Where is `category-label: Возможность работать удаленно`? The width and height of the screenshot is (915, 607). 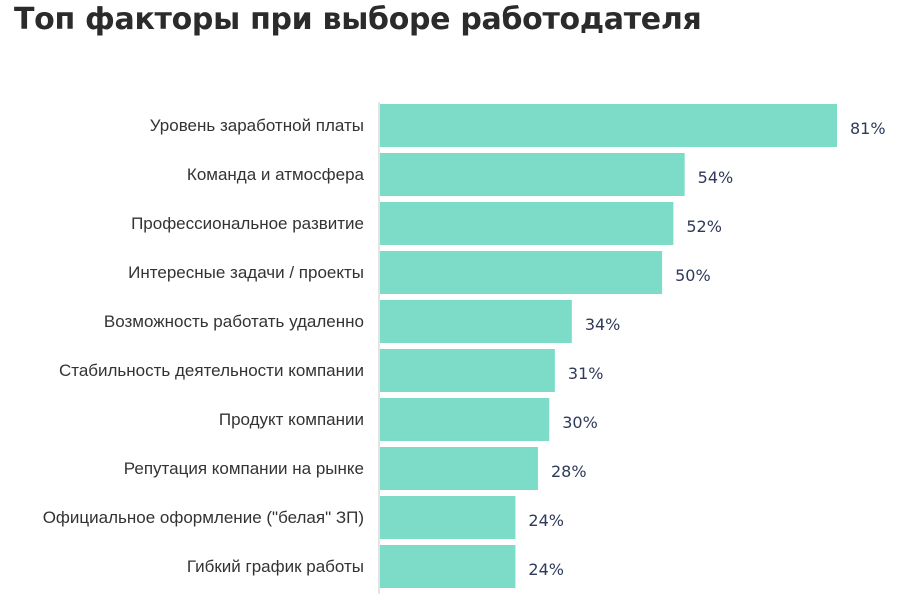 category-label: Возможность работать удаленно is located at coordinates (234, 321).